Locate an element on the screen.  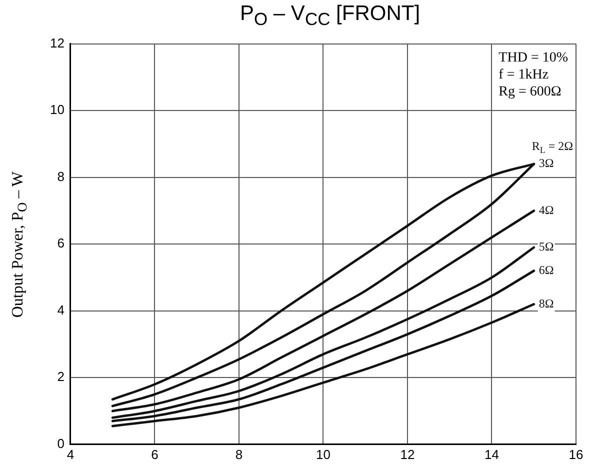
x-tick-label: 6 is located at coordinates (154, 454).